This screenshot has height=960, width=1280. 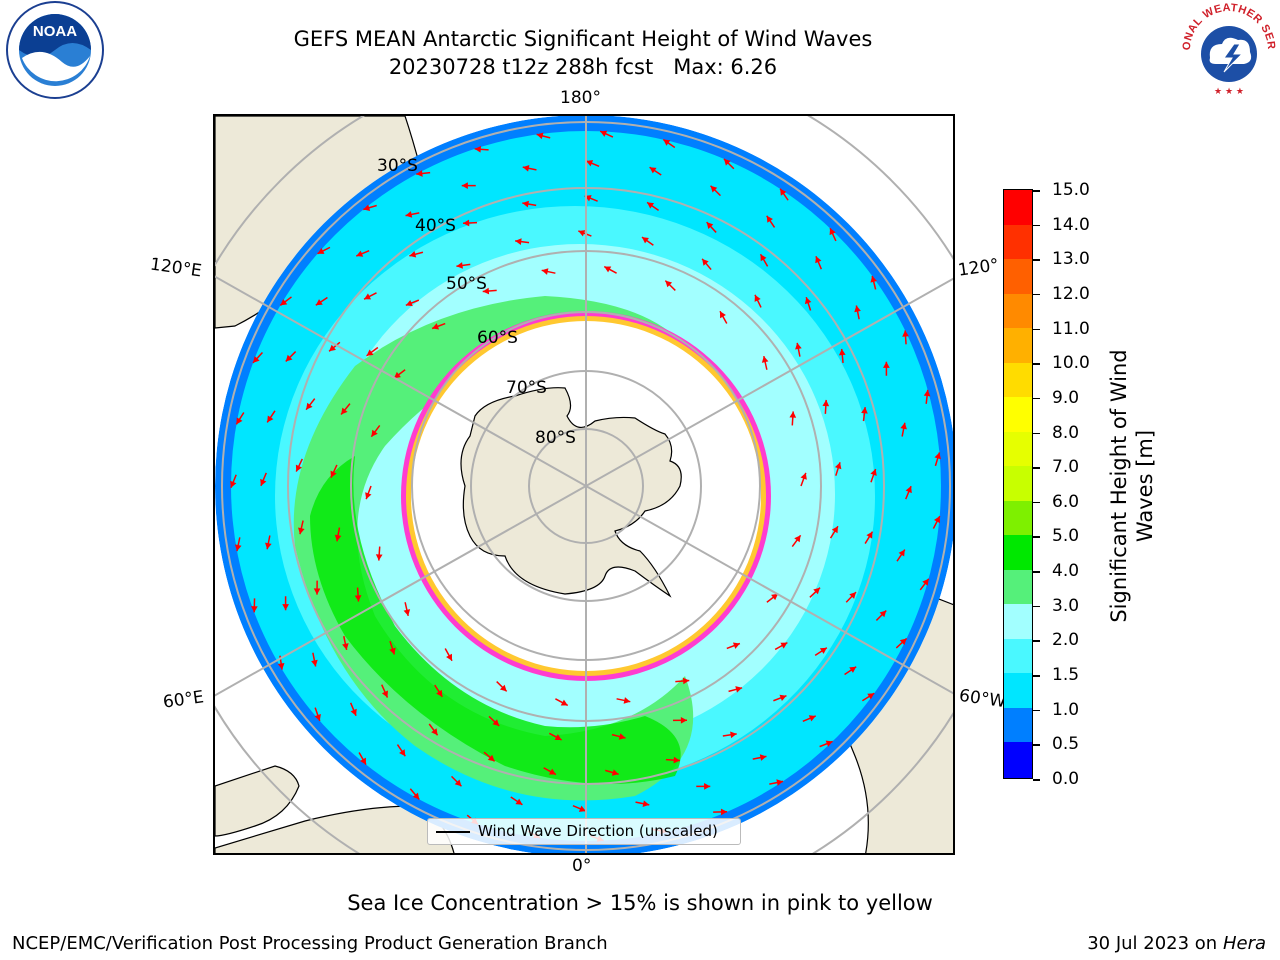 What do you see at coordinates (1066, 709) in the screenshot?
I see `colorbar-tick-label: 1.0` at bounding box center [1066, 709].